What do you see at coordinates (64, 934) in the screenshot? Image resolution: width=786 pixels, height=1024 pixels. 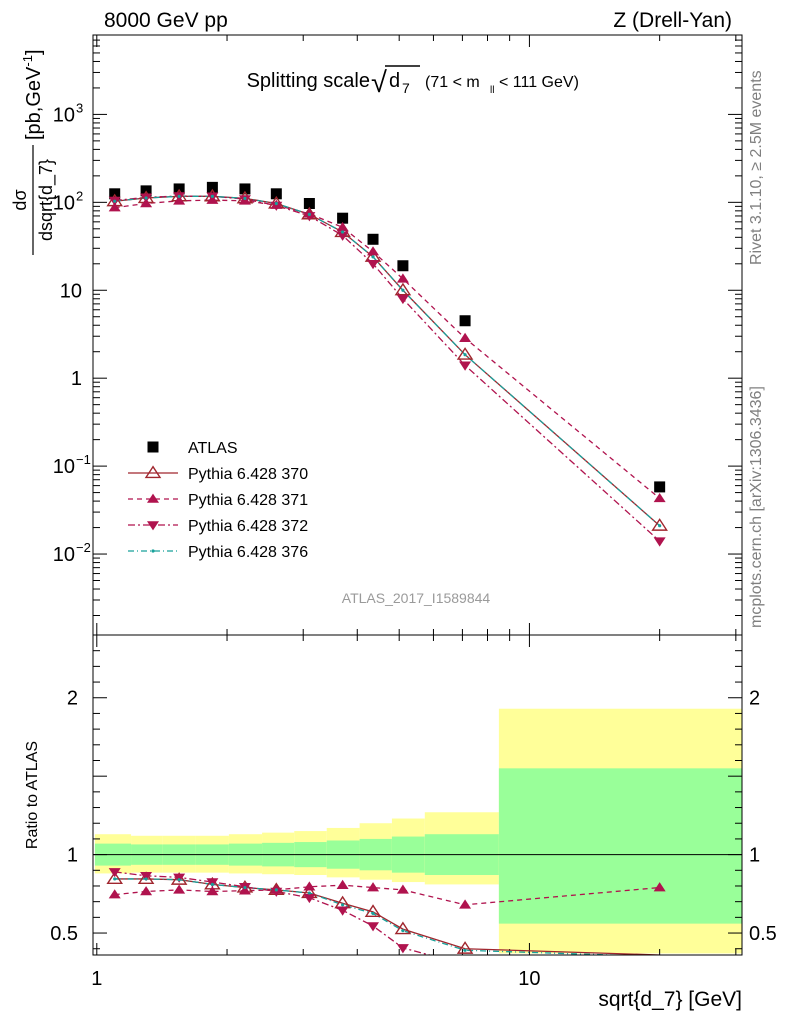 I see `ratio-tick-label-left: 0.5` at bounding box center [64, 934].